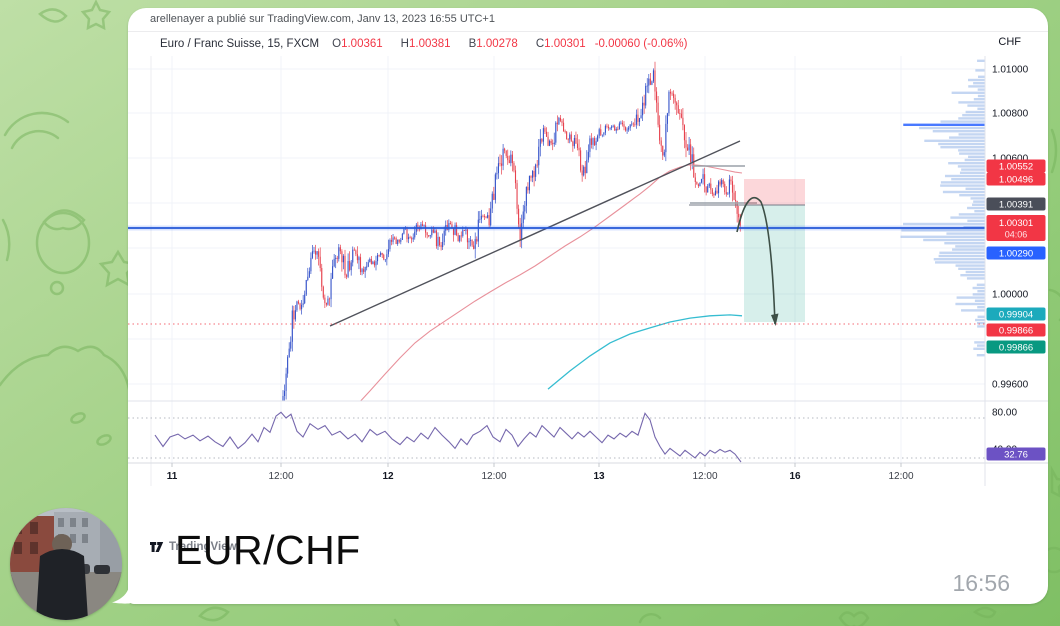  What do you see at coordinates (774, 192) in the screenshot?
I see `short-position-stop-box` at bounding box center [774, 192].